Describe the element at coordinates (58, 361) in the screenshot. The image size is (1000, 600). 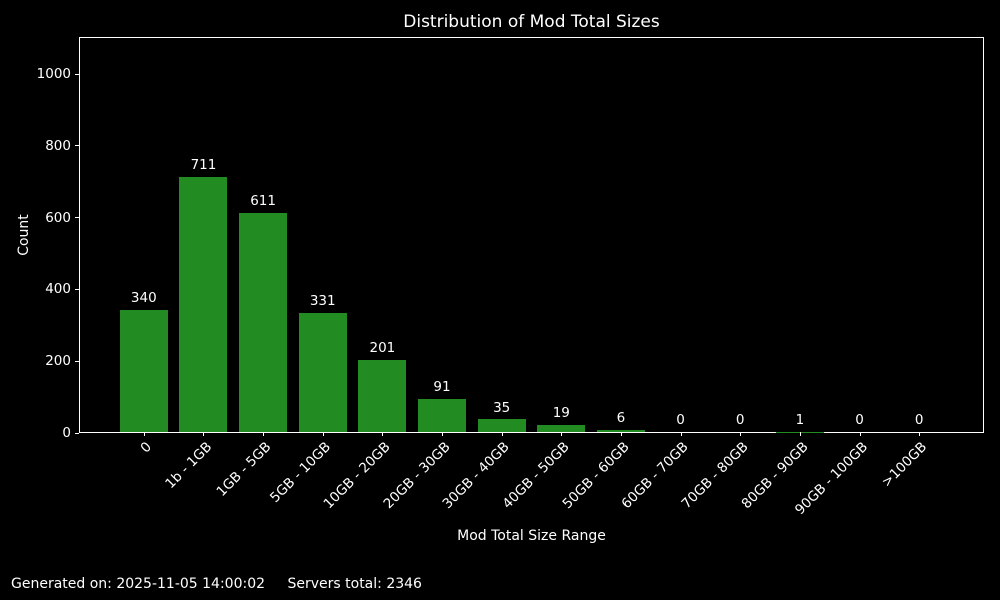
I see `y-tick-label: 200` at that location.